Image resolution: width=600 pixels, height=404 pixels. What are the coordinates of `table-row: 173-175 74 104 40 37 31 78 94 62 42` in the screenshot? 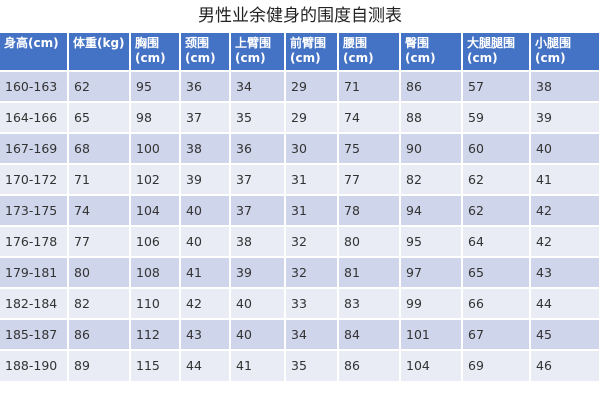 It's located at (300, 210).